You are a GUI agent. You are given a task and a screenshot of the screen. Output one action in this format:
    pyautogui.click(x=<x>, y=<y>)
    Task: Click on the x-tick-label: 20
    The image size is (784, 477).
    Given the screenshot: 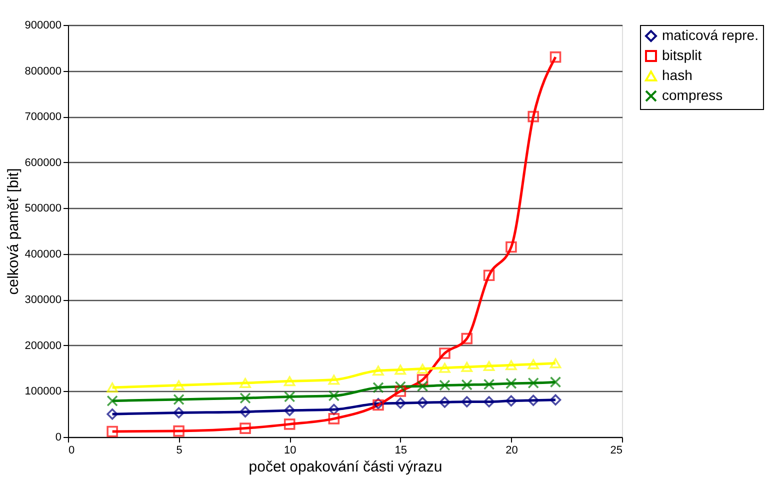 What is the action you would take?
    pyautogui.click(x=512, y=450)
    